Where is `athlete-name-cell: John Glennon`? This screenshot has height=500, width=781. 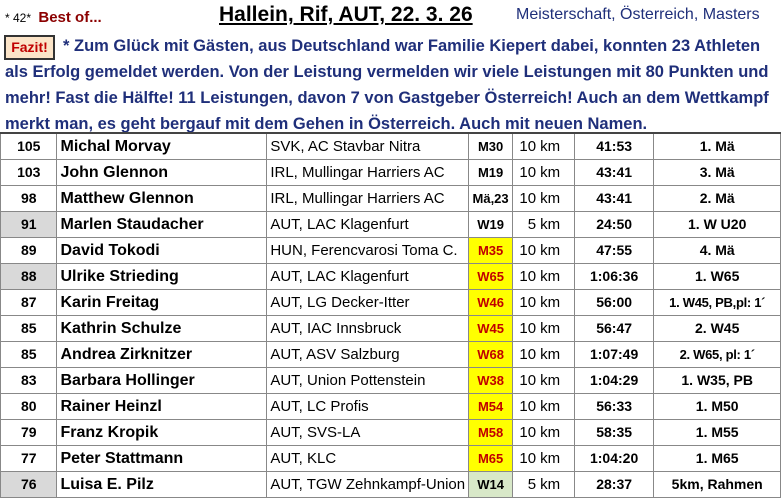 athlete-name-cell: John Glennon is located at coordinates (162, 172).